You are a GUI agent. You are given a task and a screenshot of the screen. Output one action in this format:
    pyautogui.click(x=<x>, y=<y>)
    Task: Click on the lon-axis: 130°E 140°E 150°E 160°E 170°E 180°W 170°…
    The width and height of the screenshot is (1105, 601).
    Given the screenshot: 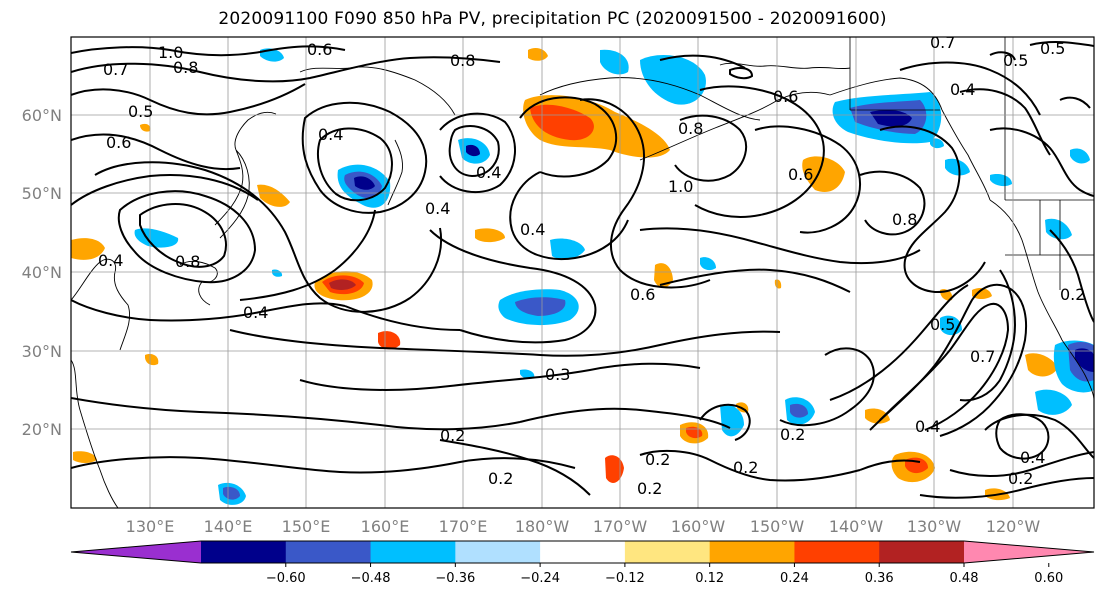 What is the action you would take?
    pyautogui.click(x=583, y=526)
    